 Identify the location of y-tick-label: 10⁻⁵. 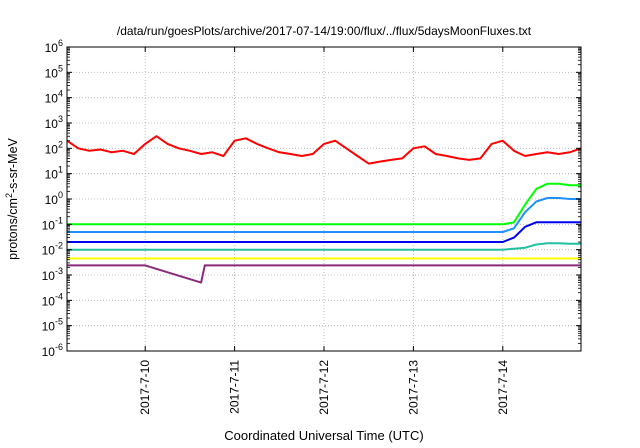
(52, 325).